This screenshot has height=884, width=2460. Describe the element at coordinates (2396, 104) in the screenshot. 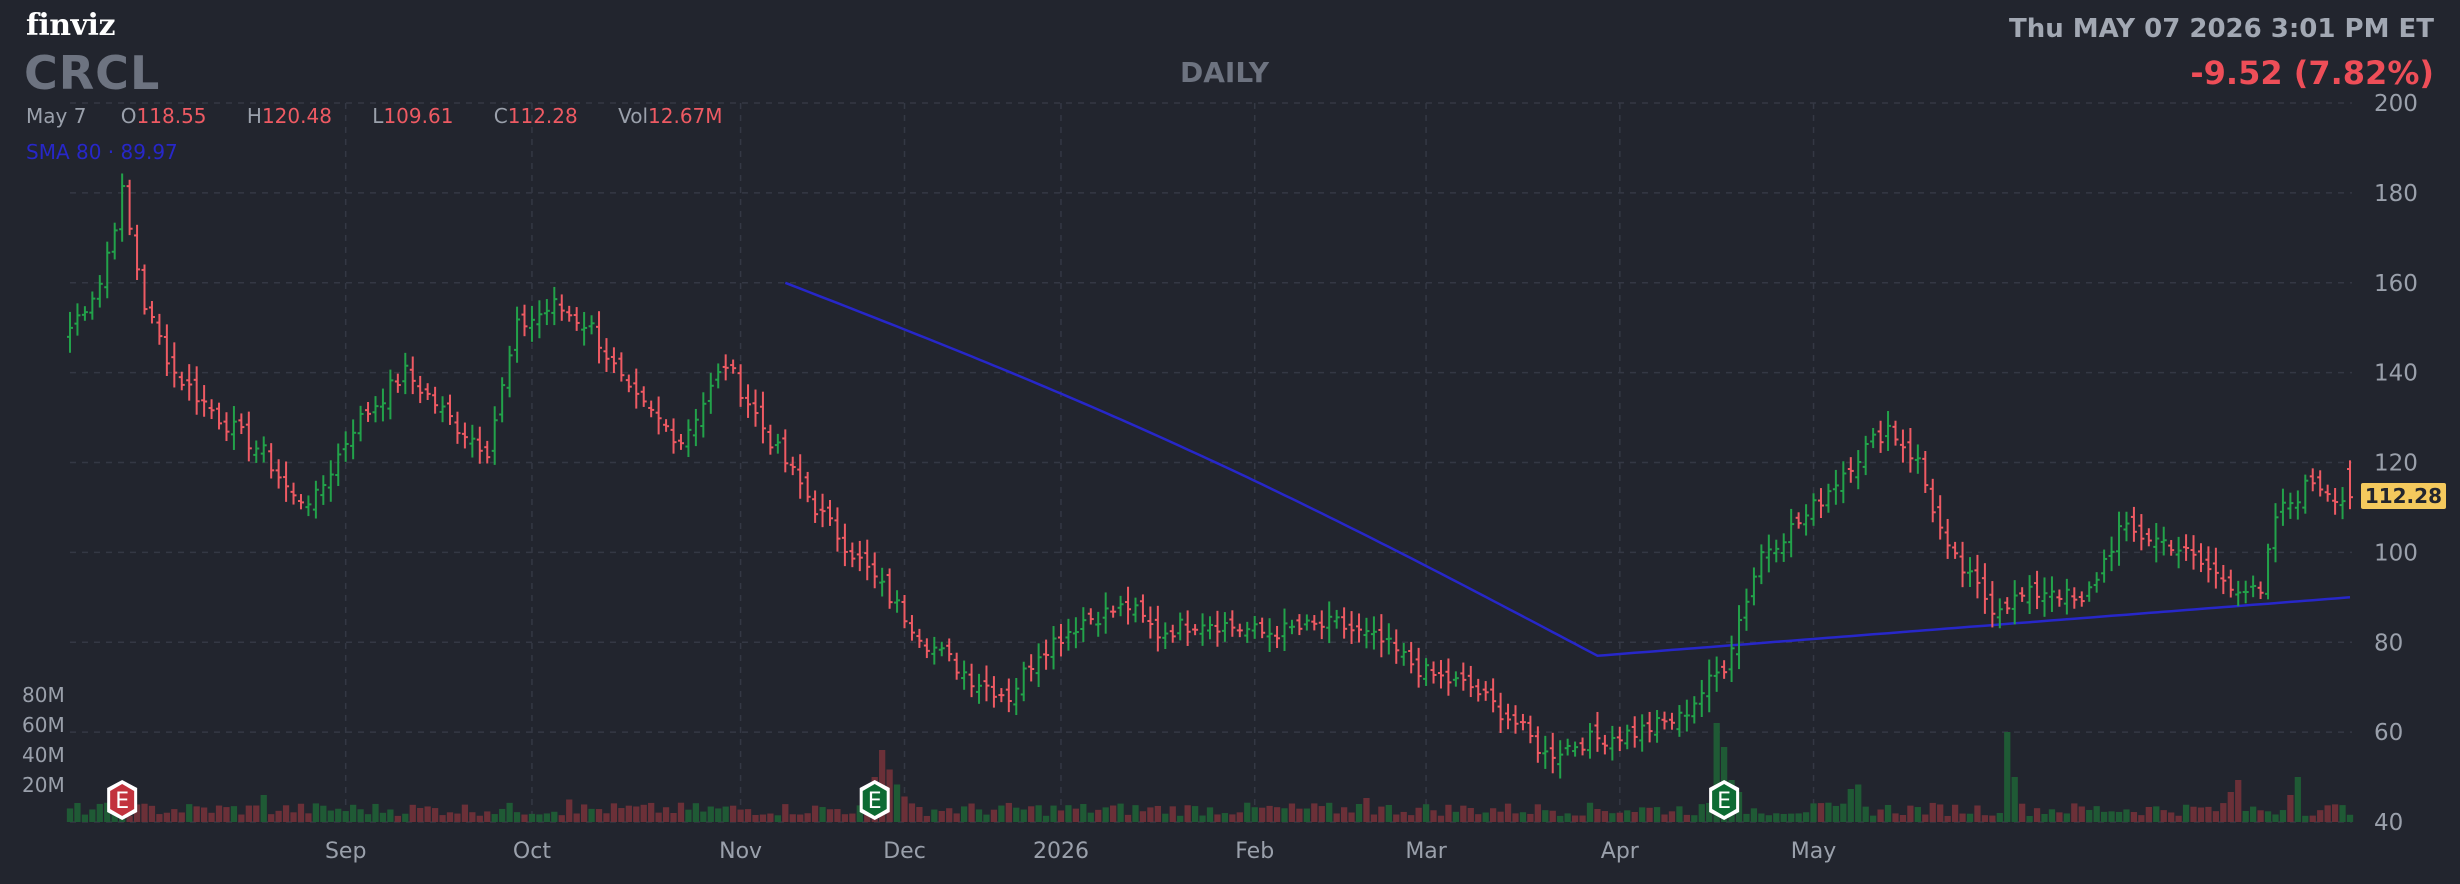

I see `price-tick-label: 200` at that location.